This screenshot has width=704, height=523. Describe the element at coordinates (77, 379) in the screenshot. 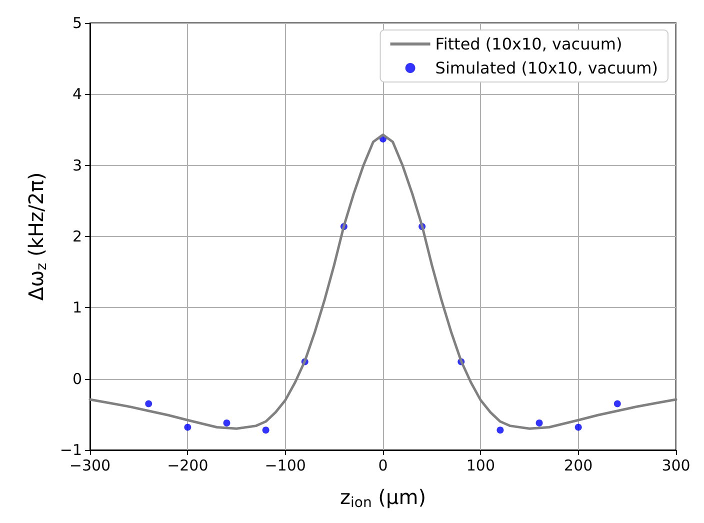

I see `y-tick-label: 0` at that location.